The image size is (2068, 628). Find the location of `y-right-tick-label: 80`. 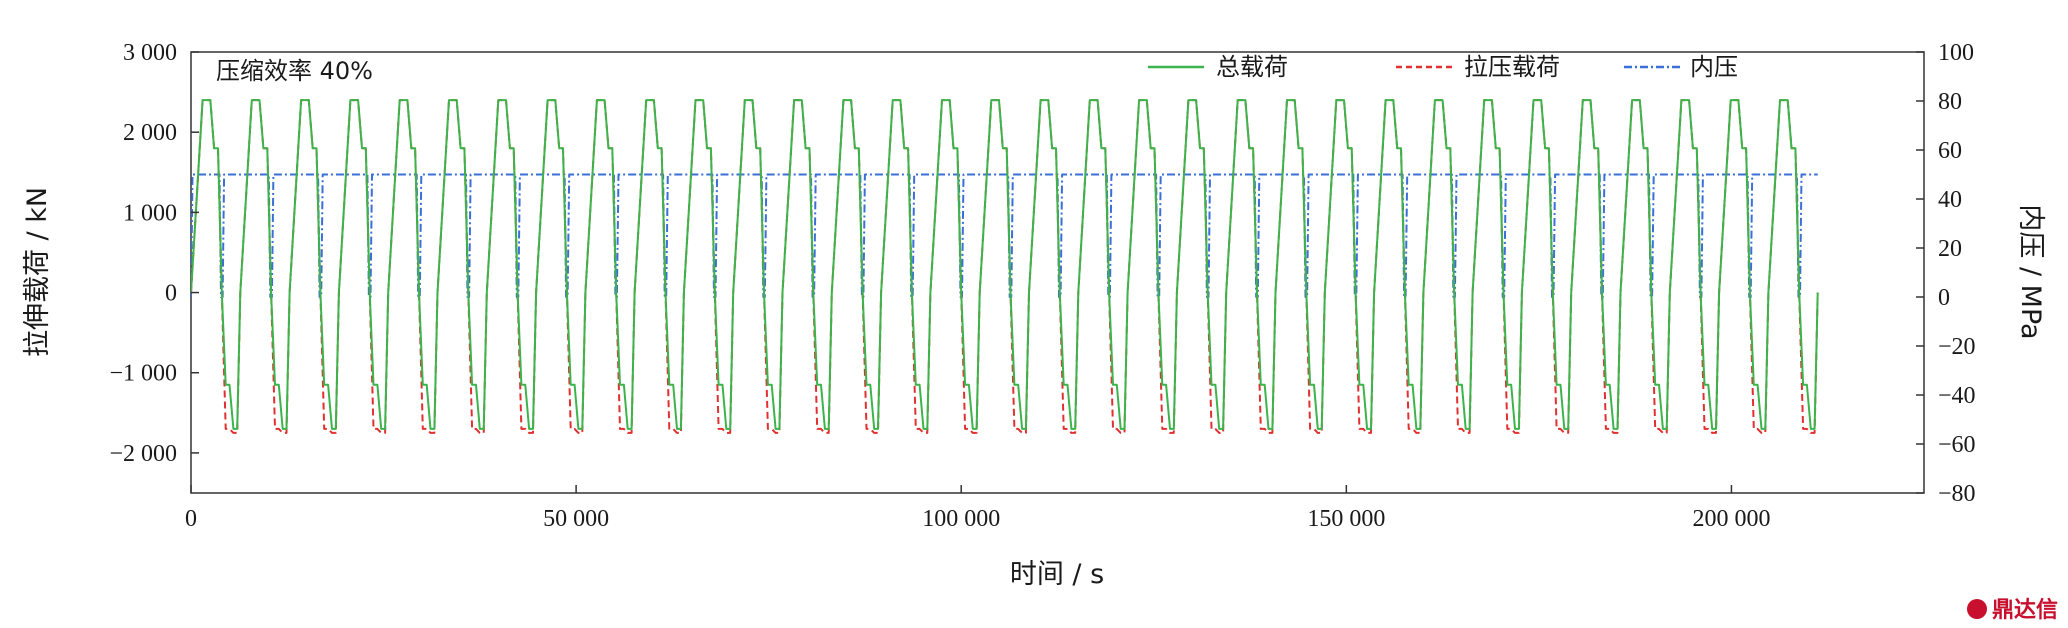

y-right-tick-label: 80 is located at coordinates (1950, 102).